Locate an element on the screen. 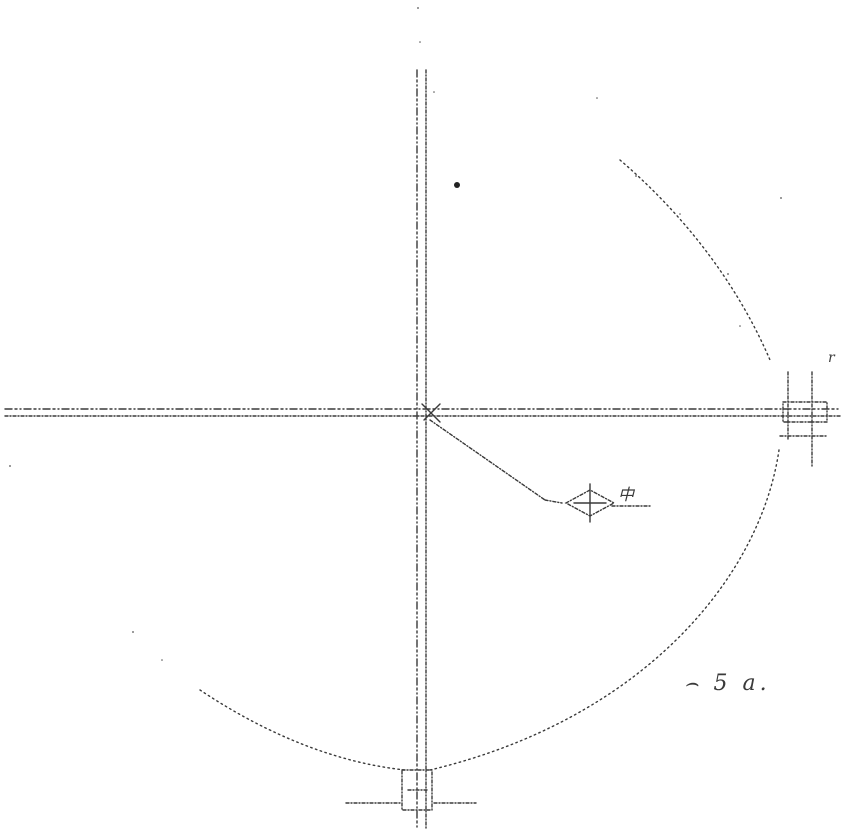 The image size is (845, 831). upper-arc is located at coordinates (695, 260).